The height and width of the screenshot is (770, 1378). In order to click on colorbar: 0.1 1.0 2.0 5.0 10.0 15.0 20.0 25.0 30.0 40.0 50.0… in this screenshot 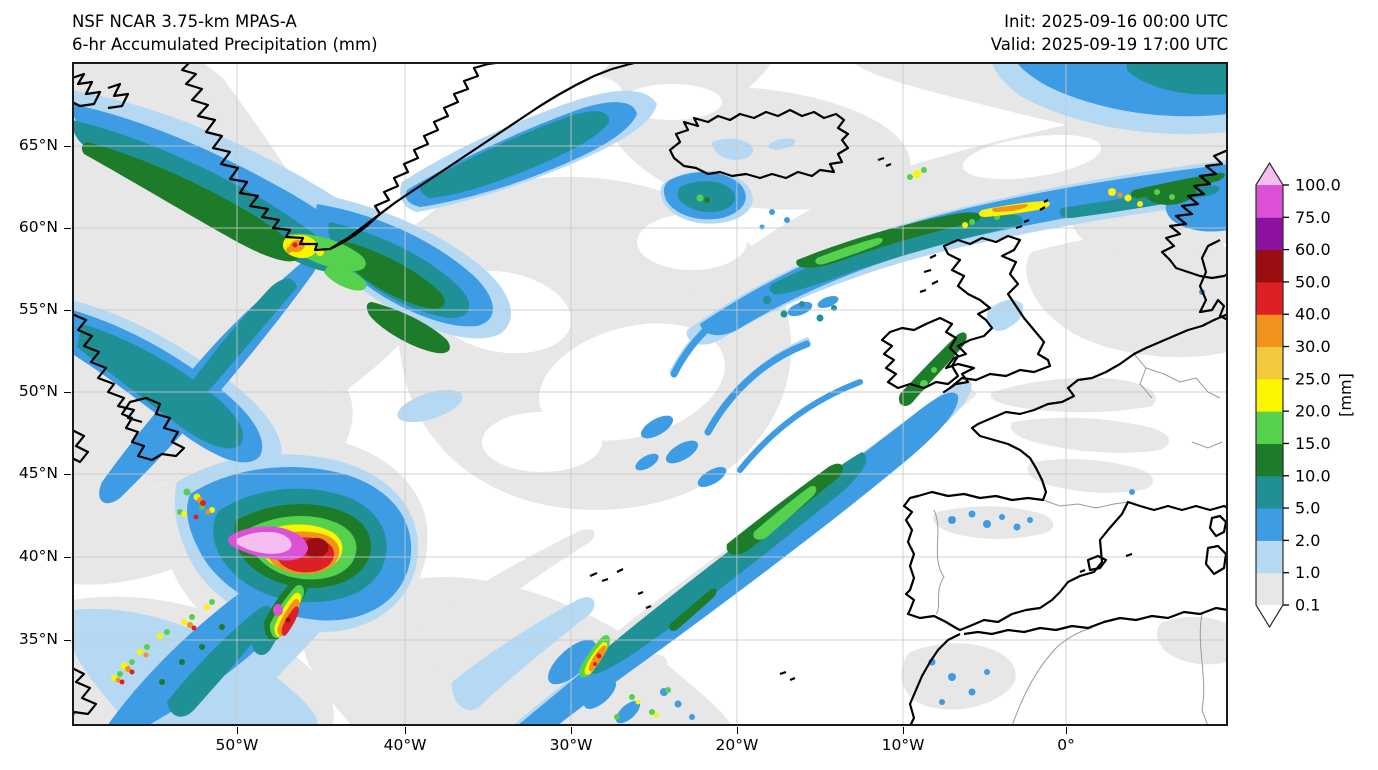, I will do `click(1316, 400)`.